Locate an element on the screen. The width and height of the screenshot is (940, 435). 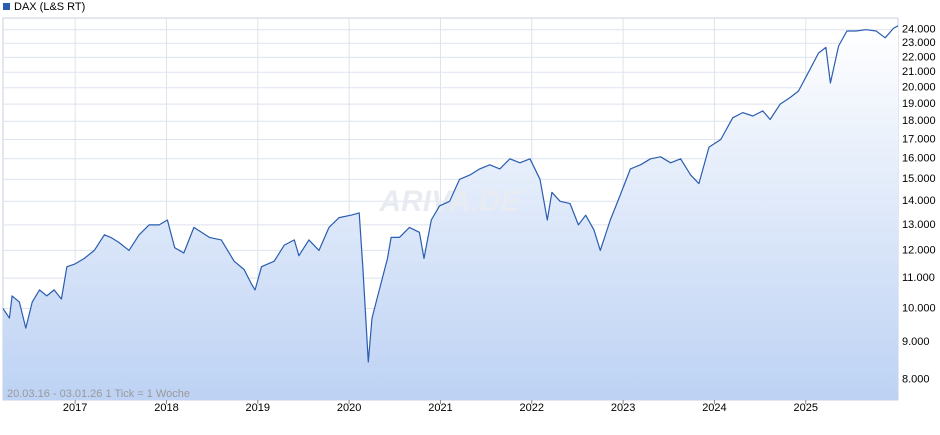
y-tick-label: 13.000 is located at coordinates (919, 225).